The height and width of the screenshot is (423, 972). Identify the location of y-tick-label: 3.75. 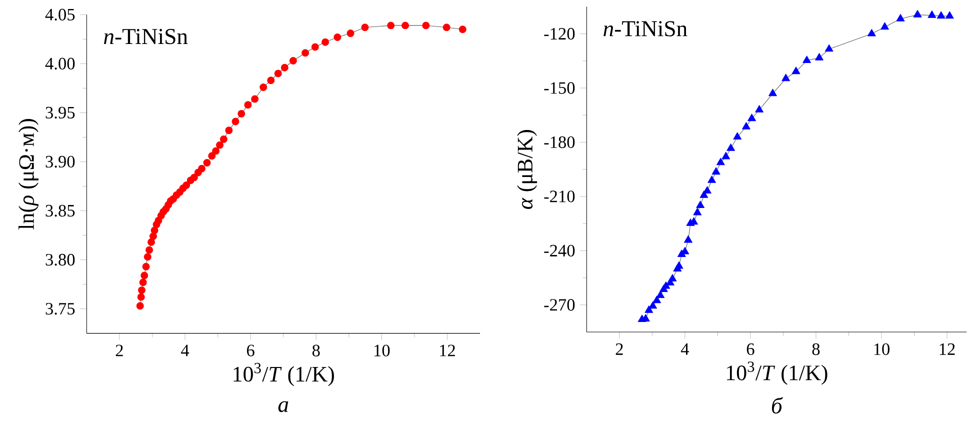
(60, 309).